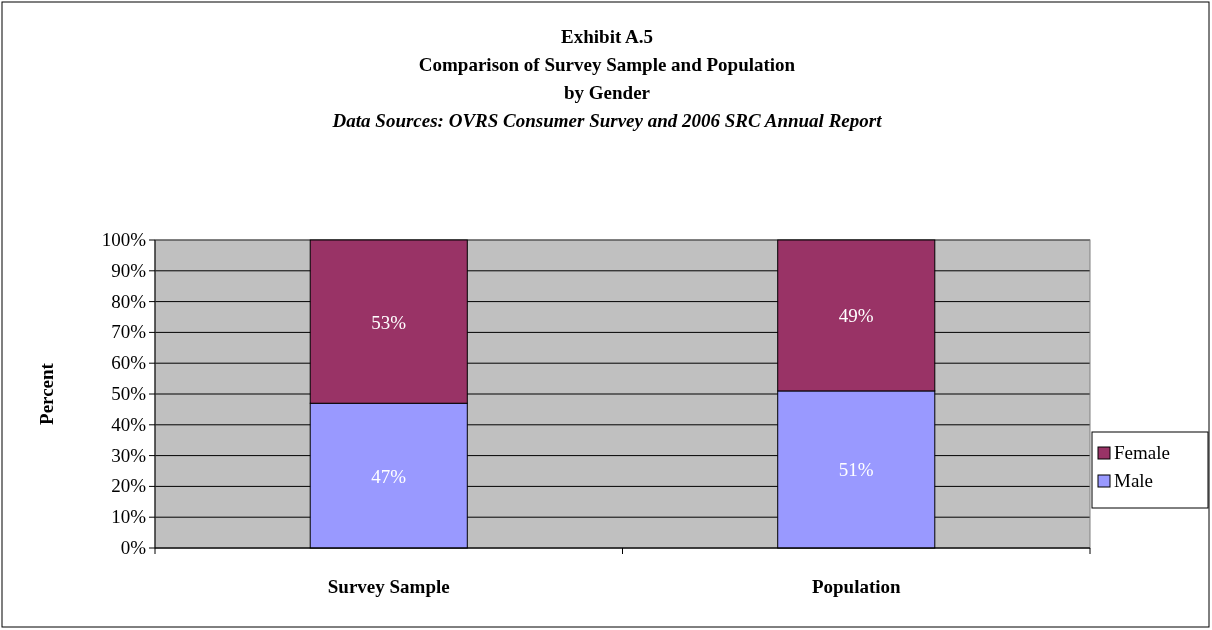 Image resolution: width=1212 pixels, height=630 pixels. I want to click on y-tick-label: 30%, so click(129, 455).